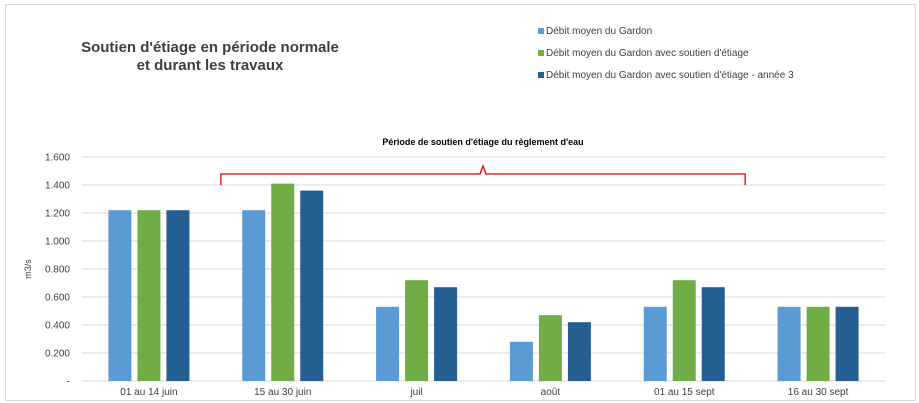 This screenshot has width=919, height=403. What do you see at coordinates (818, 392) in the screenshot?
I see `x-tick-label-5: 16 au 30 sept` at bounding box center [818, 392].